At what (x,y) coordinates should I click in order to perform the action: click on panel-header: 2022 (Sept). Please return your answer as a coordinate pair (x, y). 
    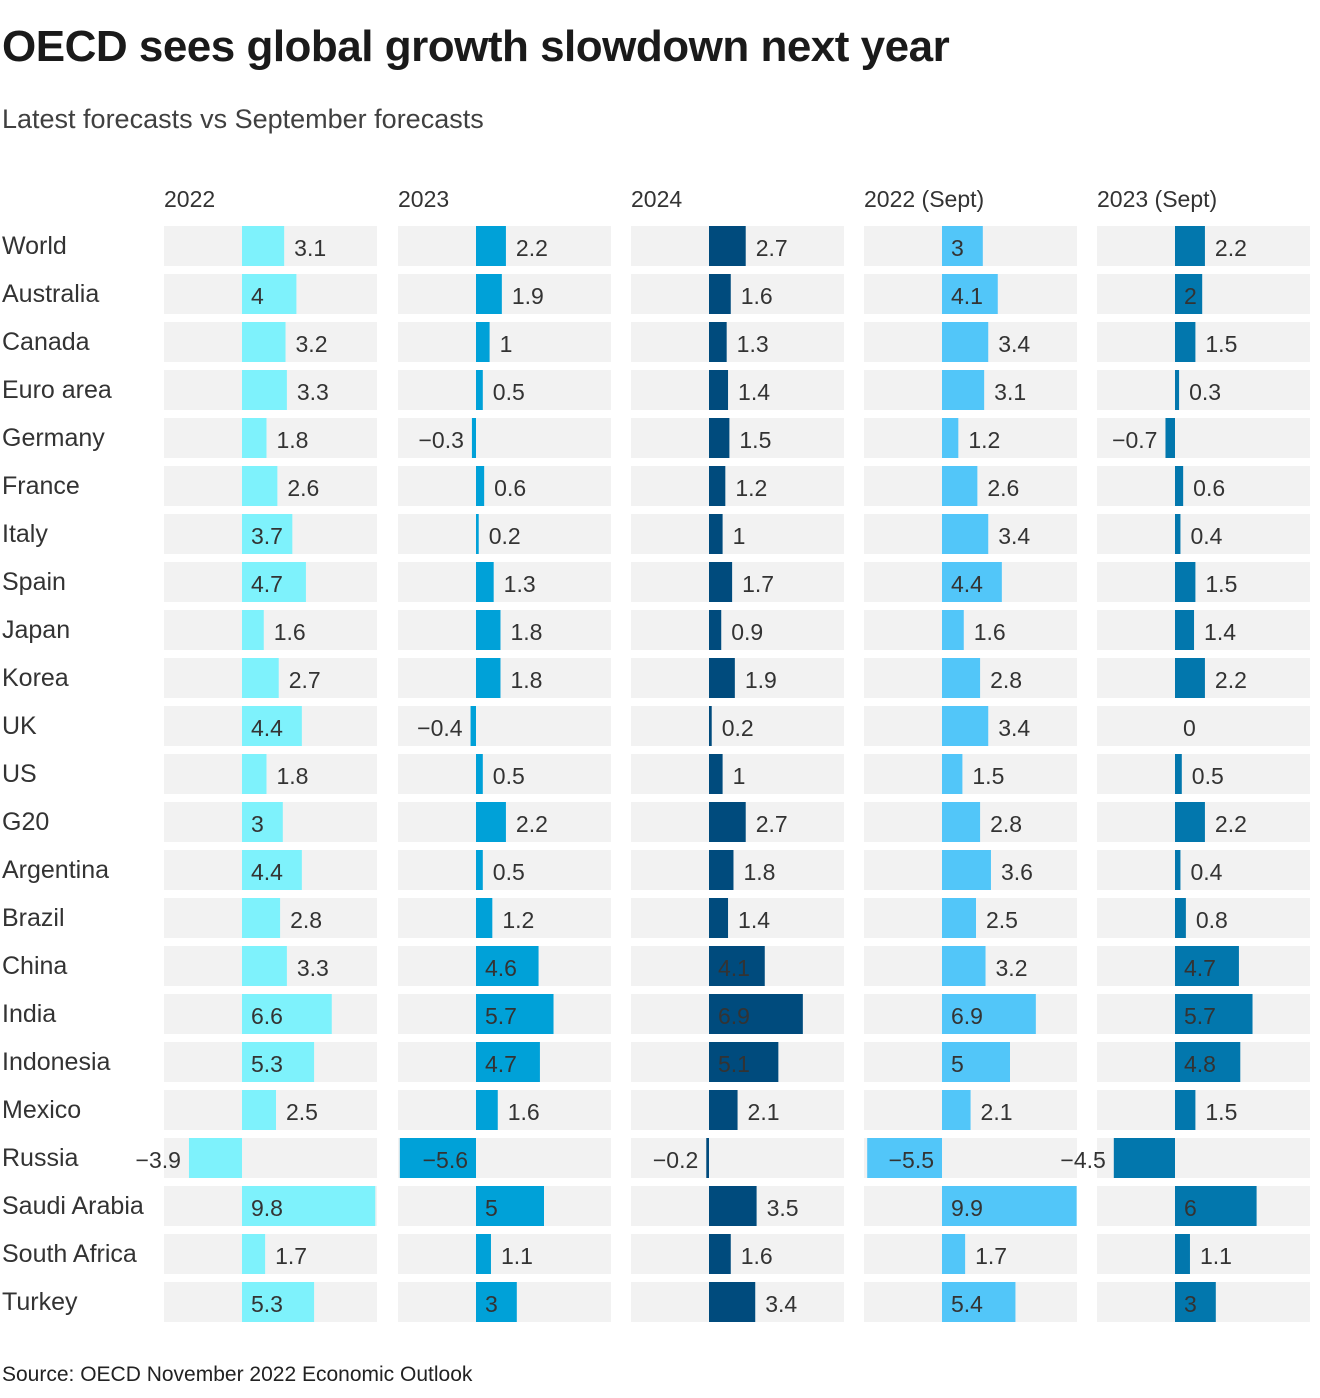
    Looking at the image, I should click on (924, 199).